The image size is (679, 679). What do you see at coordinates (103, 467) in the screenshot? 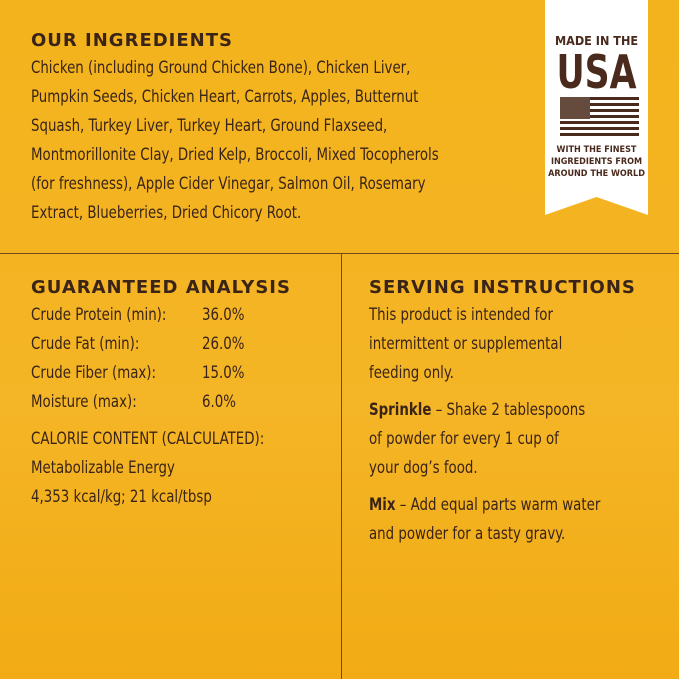
I see `calorie-line: Metabolizable Energy` at bounding box center [103, 467].